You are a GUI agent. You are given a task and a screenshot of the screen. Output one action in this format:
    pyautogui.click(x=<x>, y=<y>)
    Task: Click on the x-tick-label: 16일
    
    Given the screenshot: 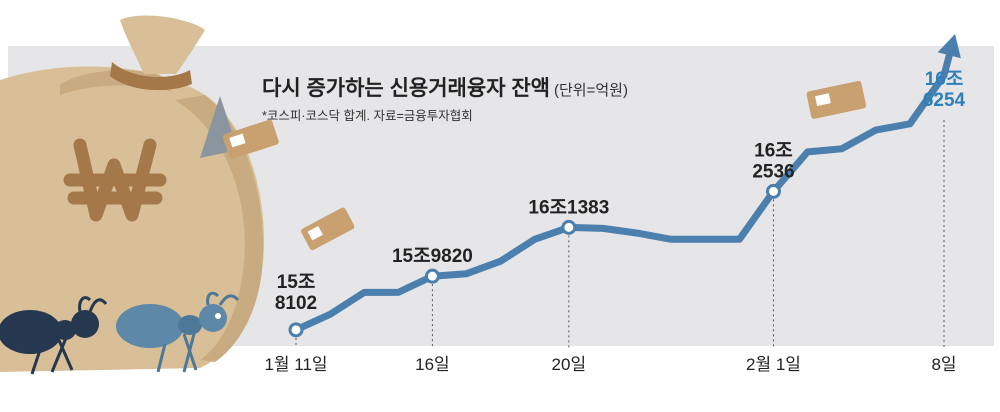 What is the action you would take?
    pyautogui.click(x=432, y=364)
    